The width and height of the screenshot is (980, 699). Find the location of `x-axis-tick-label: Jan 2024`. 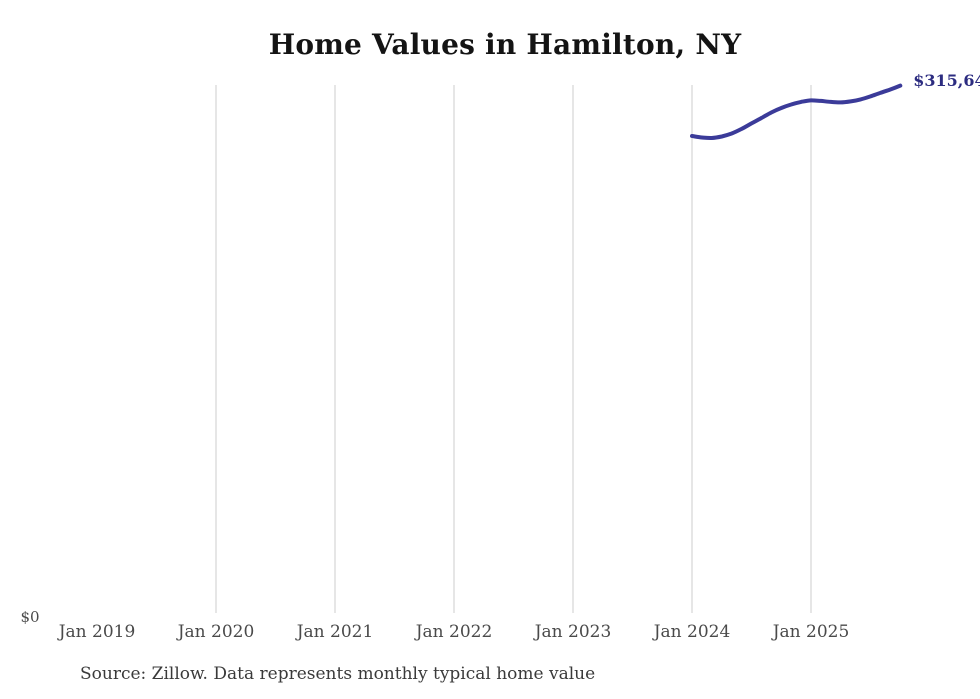

x-axis-tick-label: Jan 2024 is located at coordinates (692, 632).